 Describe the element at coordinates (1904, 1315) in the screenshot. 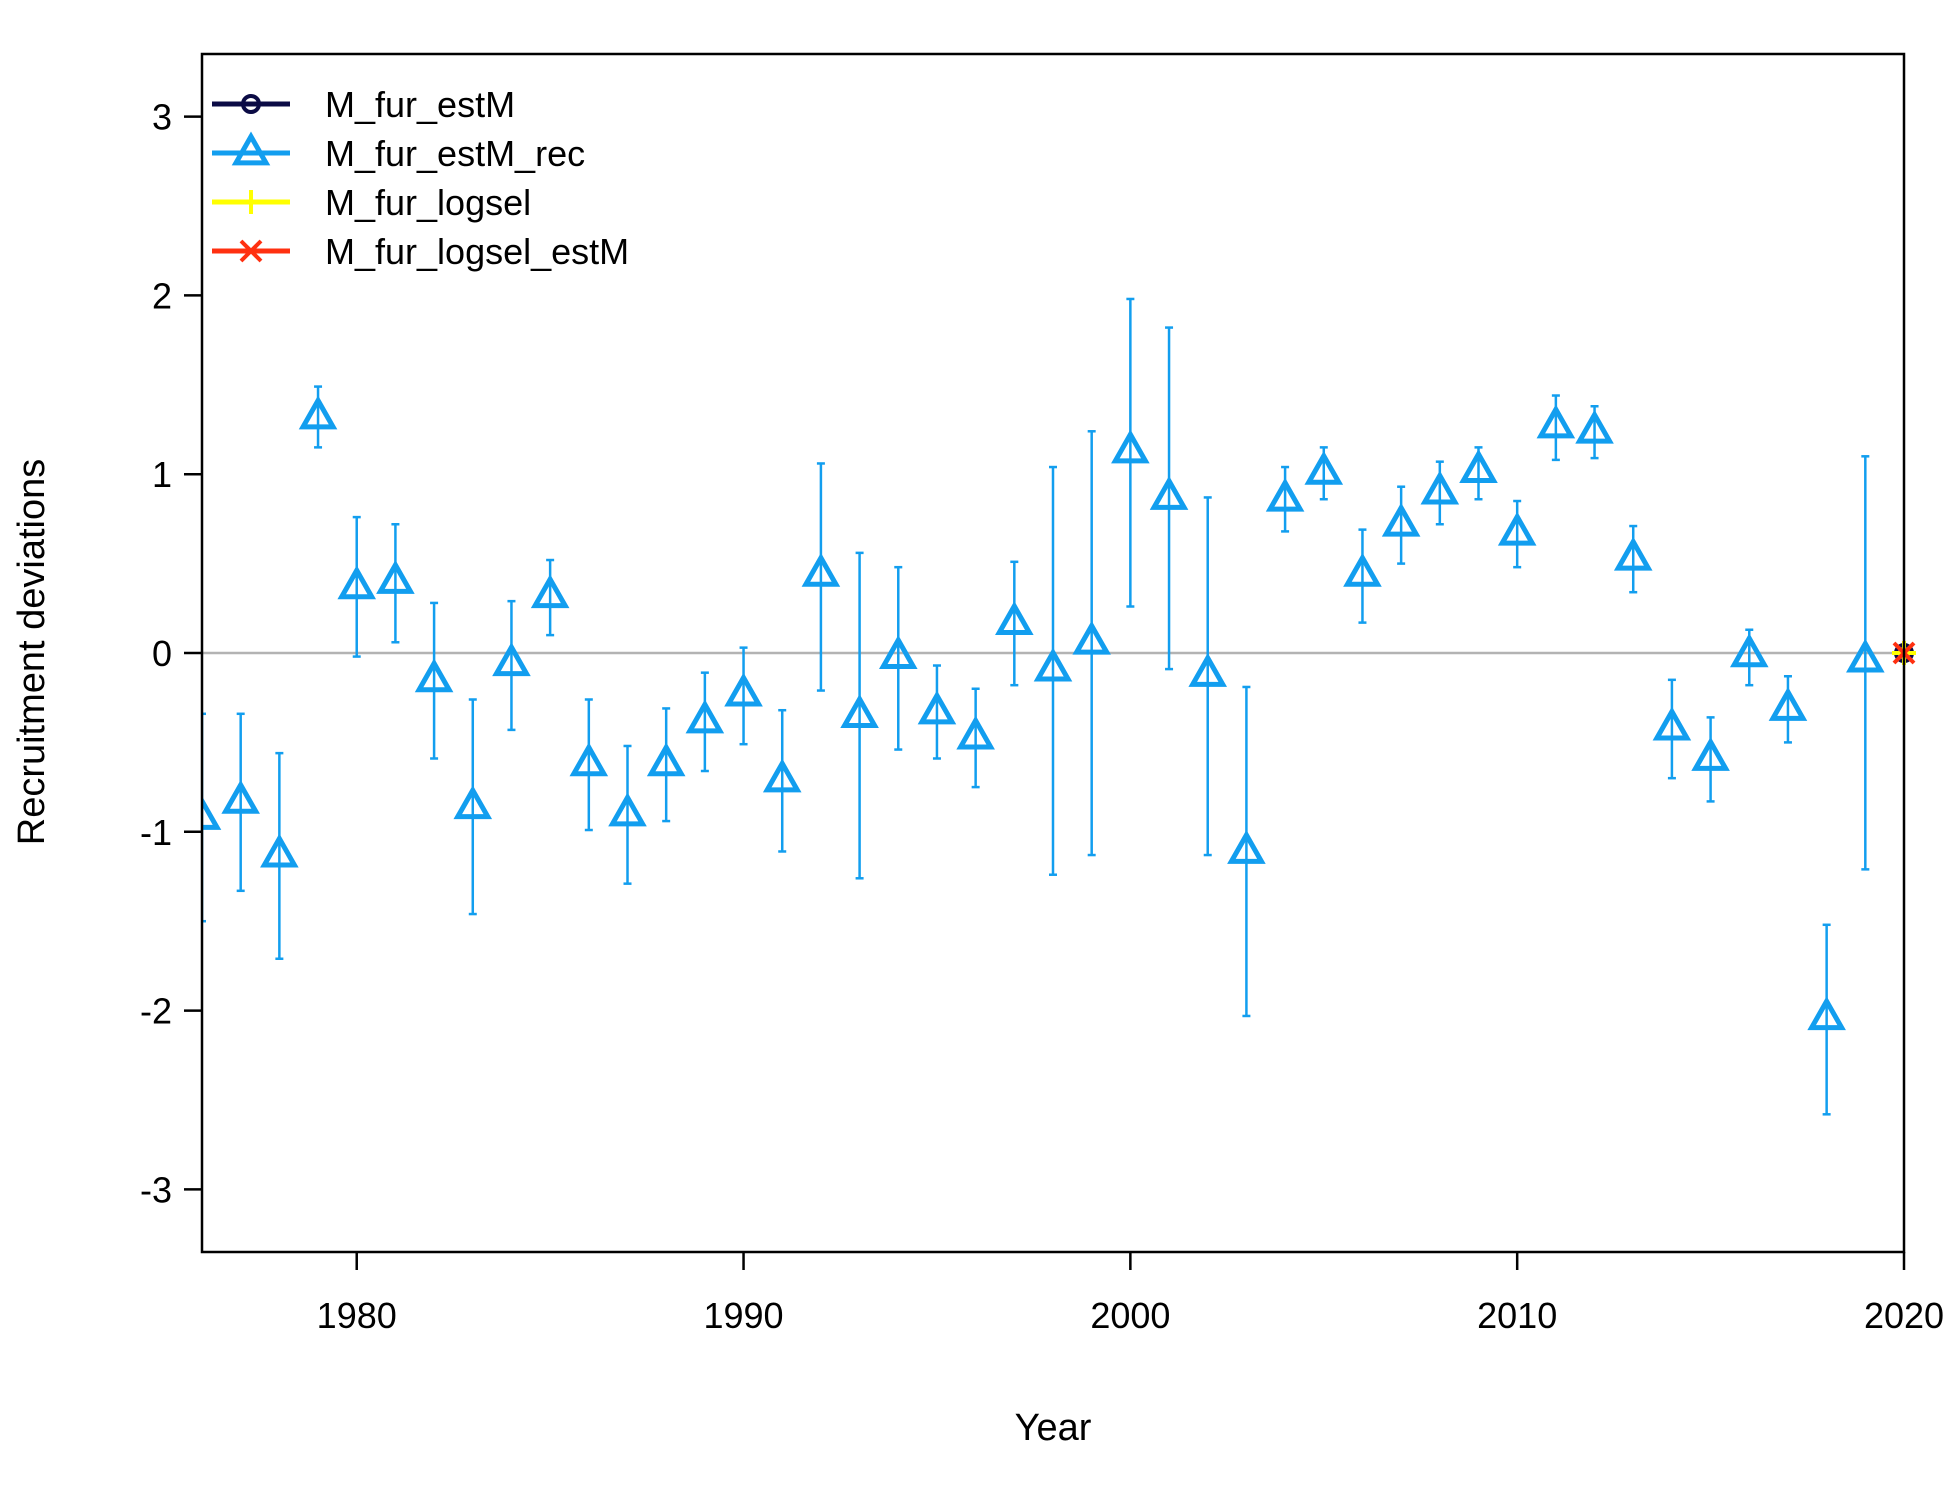

I see `x-tick-label: 2020` at that location.